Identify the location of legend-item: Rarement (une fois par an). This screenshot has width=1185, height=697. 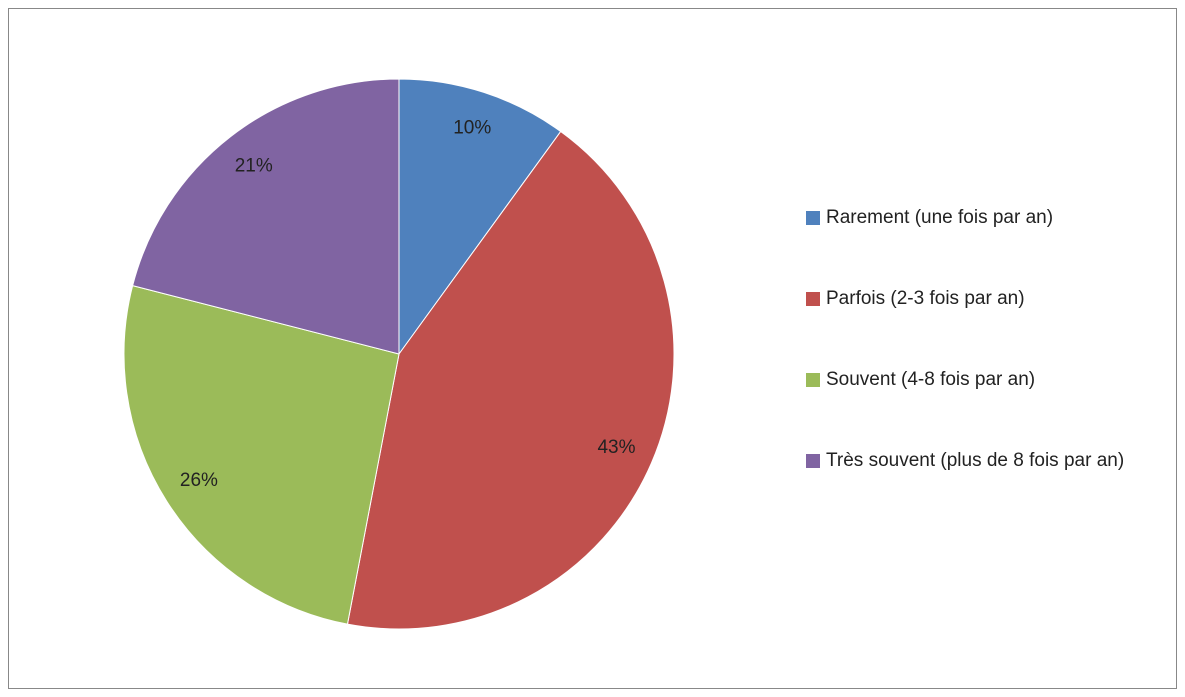
(986, 218).